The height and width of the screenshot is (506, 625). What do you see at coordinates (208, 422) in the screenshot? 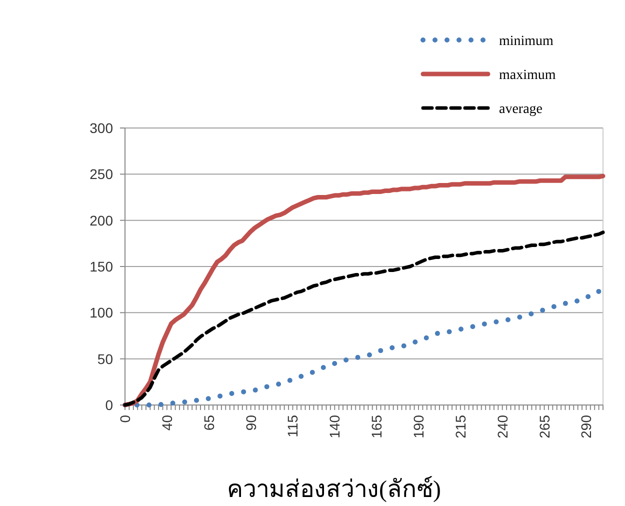
I see `x-tick-label: 65` at bounding box center [208, 422].